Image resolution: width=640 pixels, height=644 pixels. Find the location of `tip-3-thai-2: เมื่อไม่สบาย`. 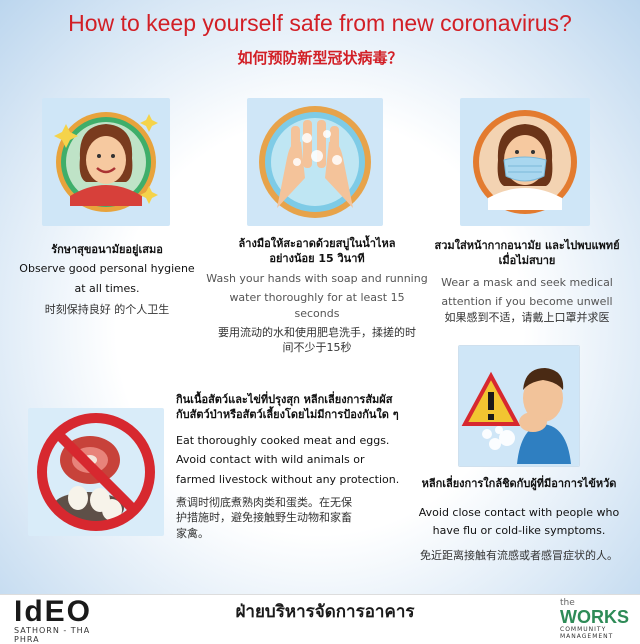

tip-3-thai-2: เมื่อไม่สบาย is located at coordinates (527, 261).